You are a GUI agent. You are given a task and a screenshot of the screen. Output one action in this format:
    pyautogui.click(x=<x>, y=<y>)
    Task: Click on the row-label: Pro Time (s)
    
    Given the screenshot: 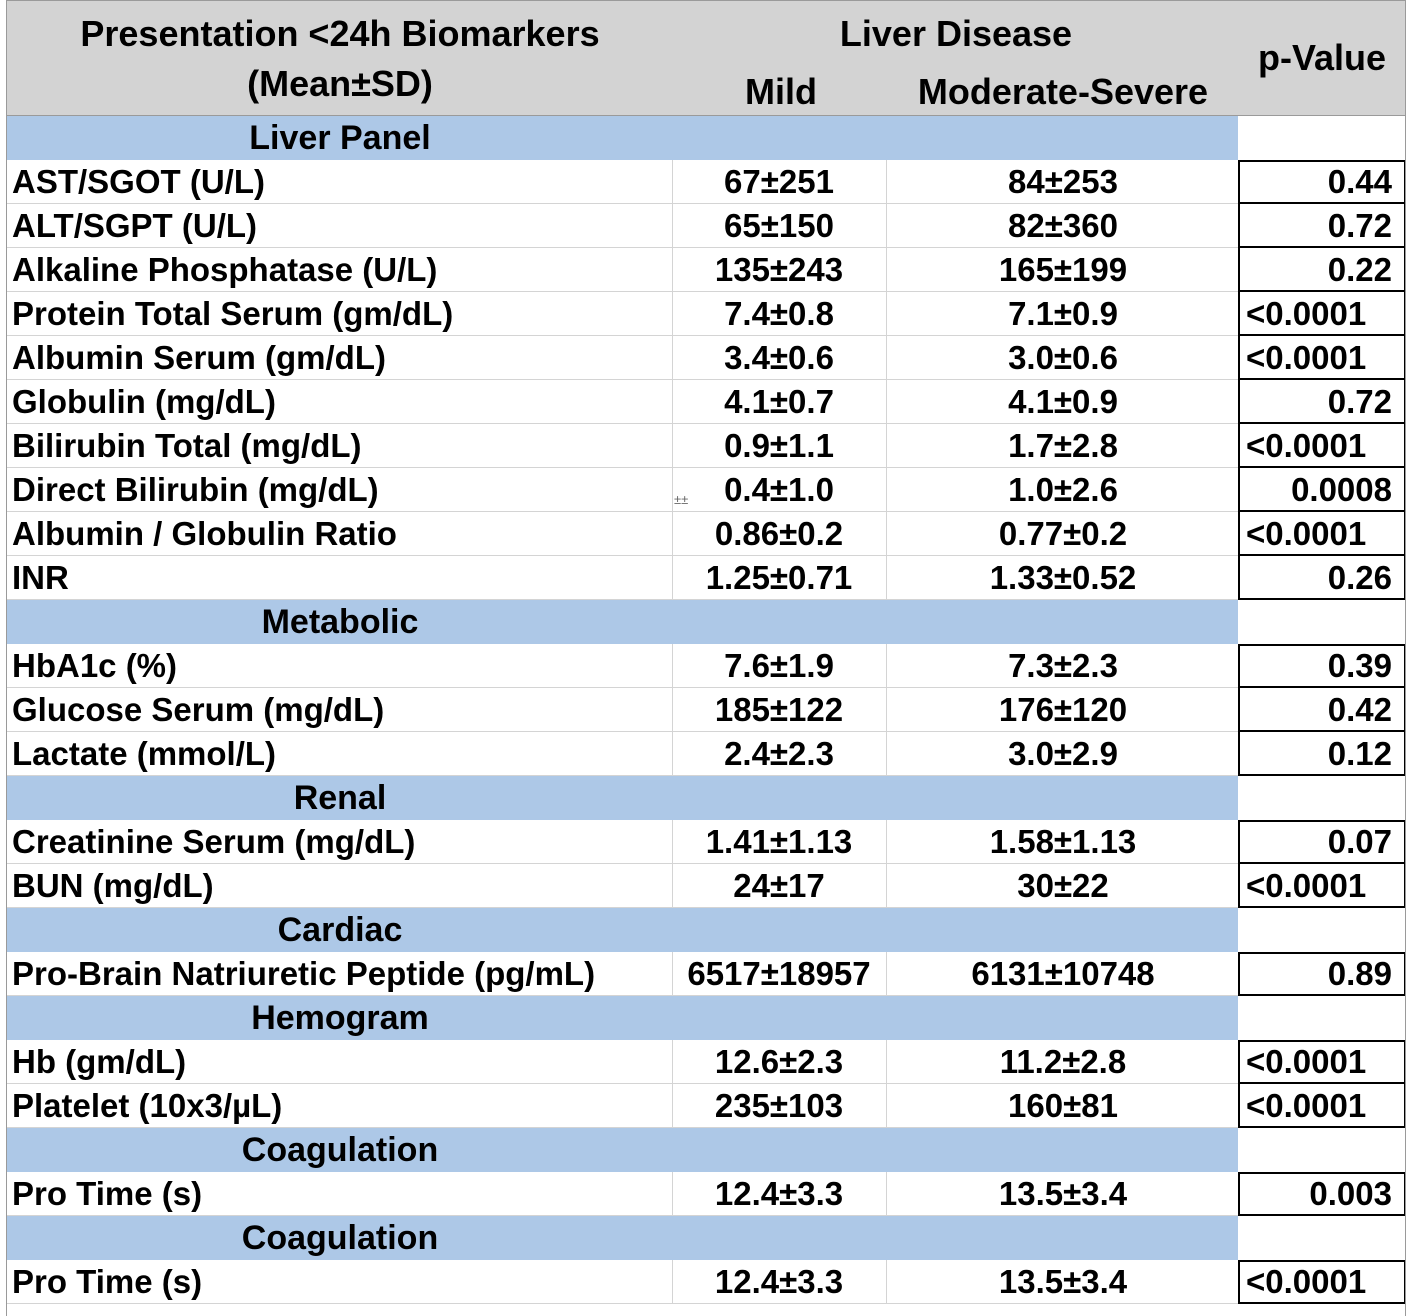 What is the action you would take?
    pyautogui.click(x=107, y=1193)
    